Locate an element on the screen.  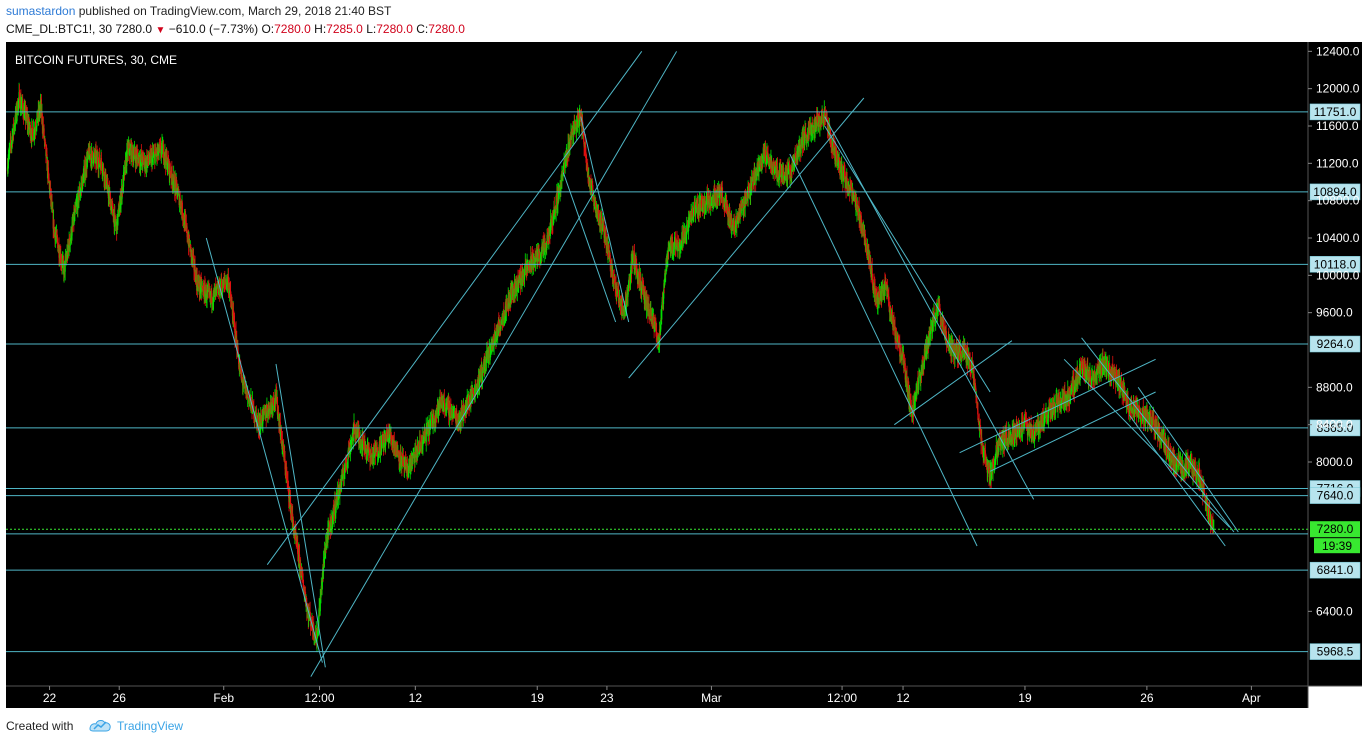
chart-title: BITCOIN FUTURES, 30, CME is located at coordinates (96, 60).